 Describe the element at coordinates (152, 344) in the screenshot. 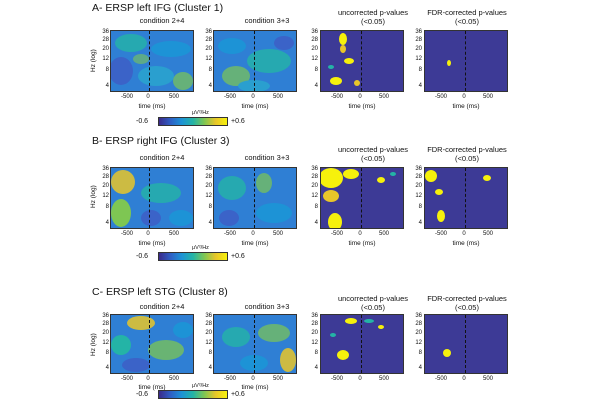

I see `heatmap-cond1` at that location.